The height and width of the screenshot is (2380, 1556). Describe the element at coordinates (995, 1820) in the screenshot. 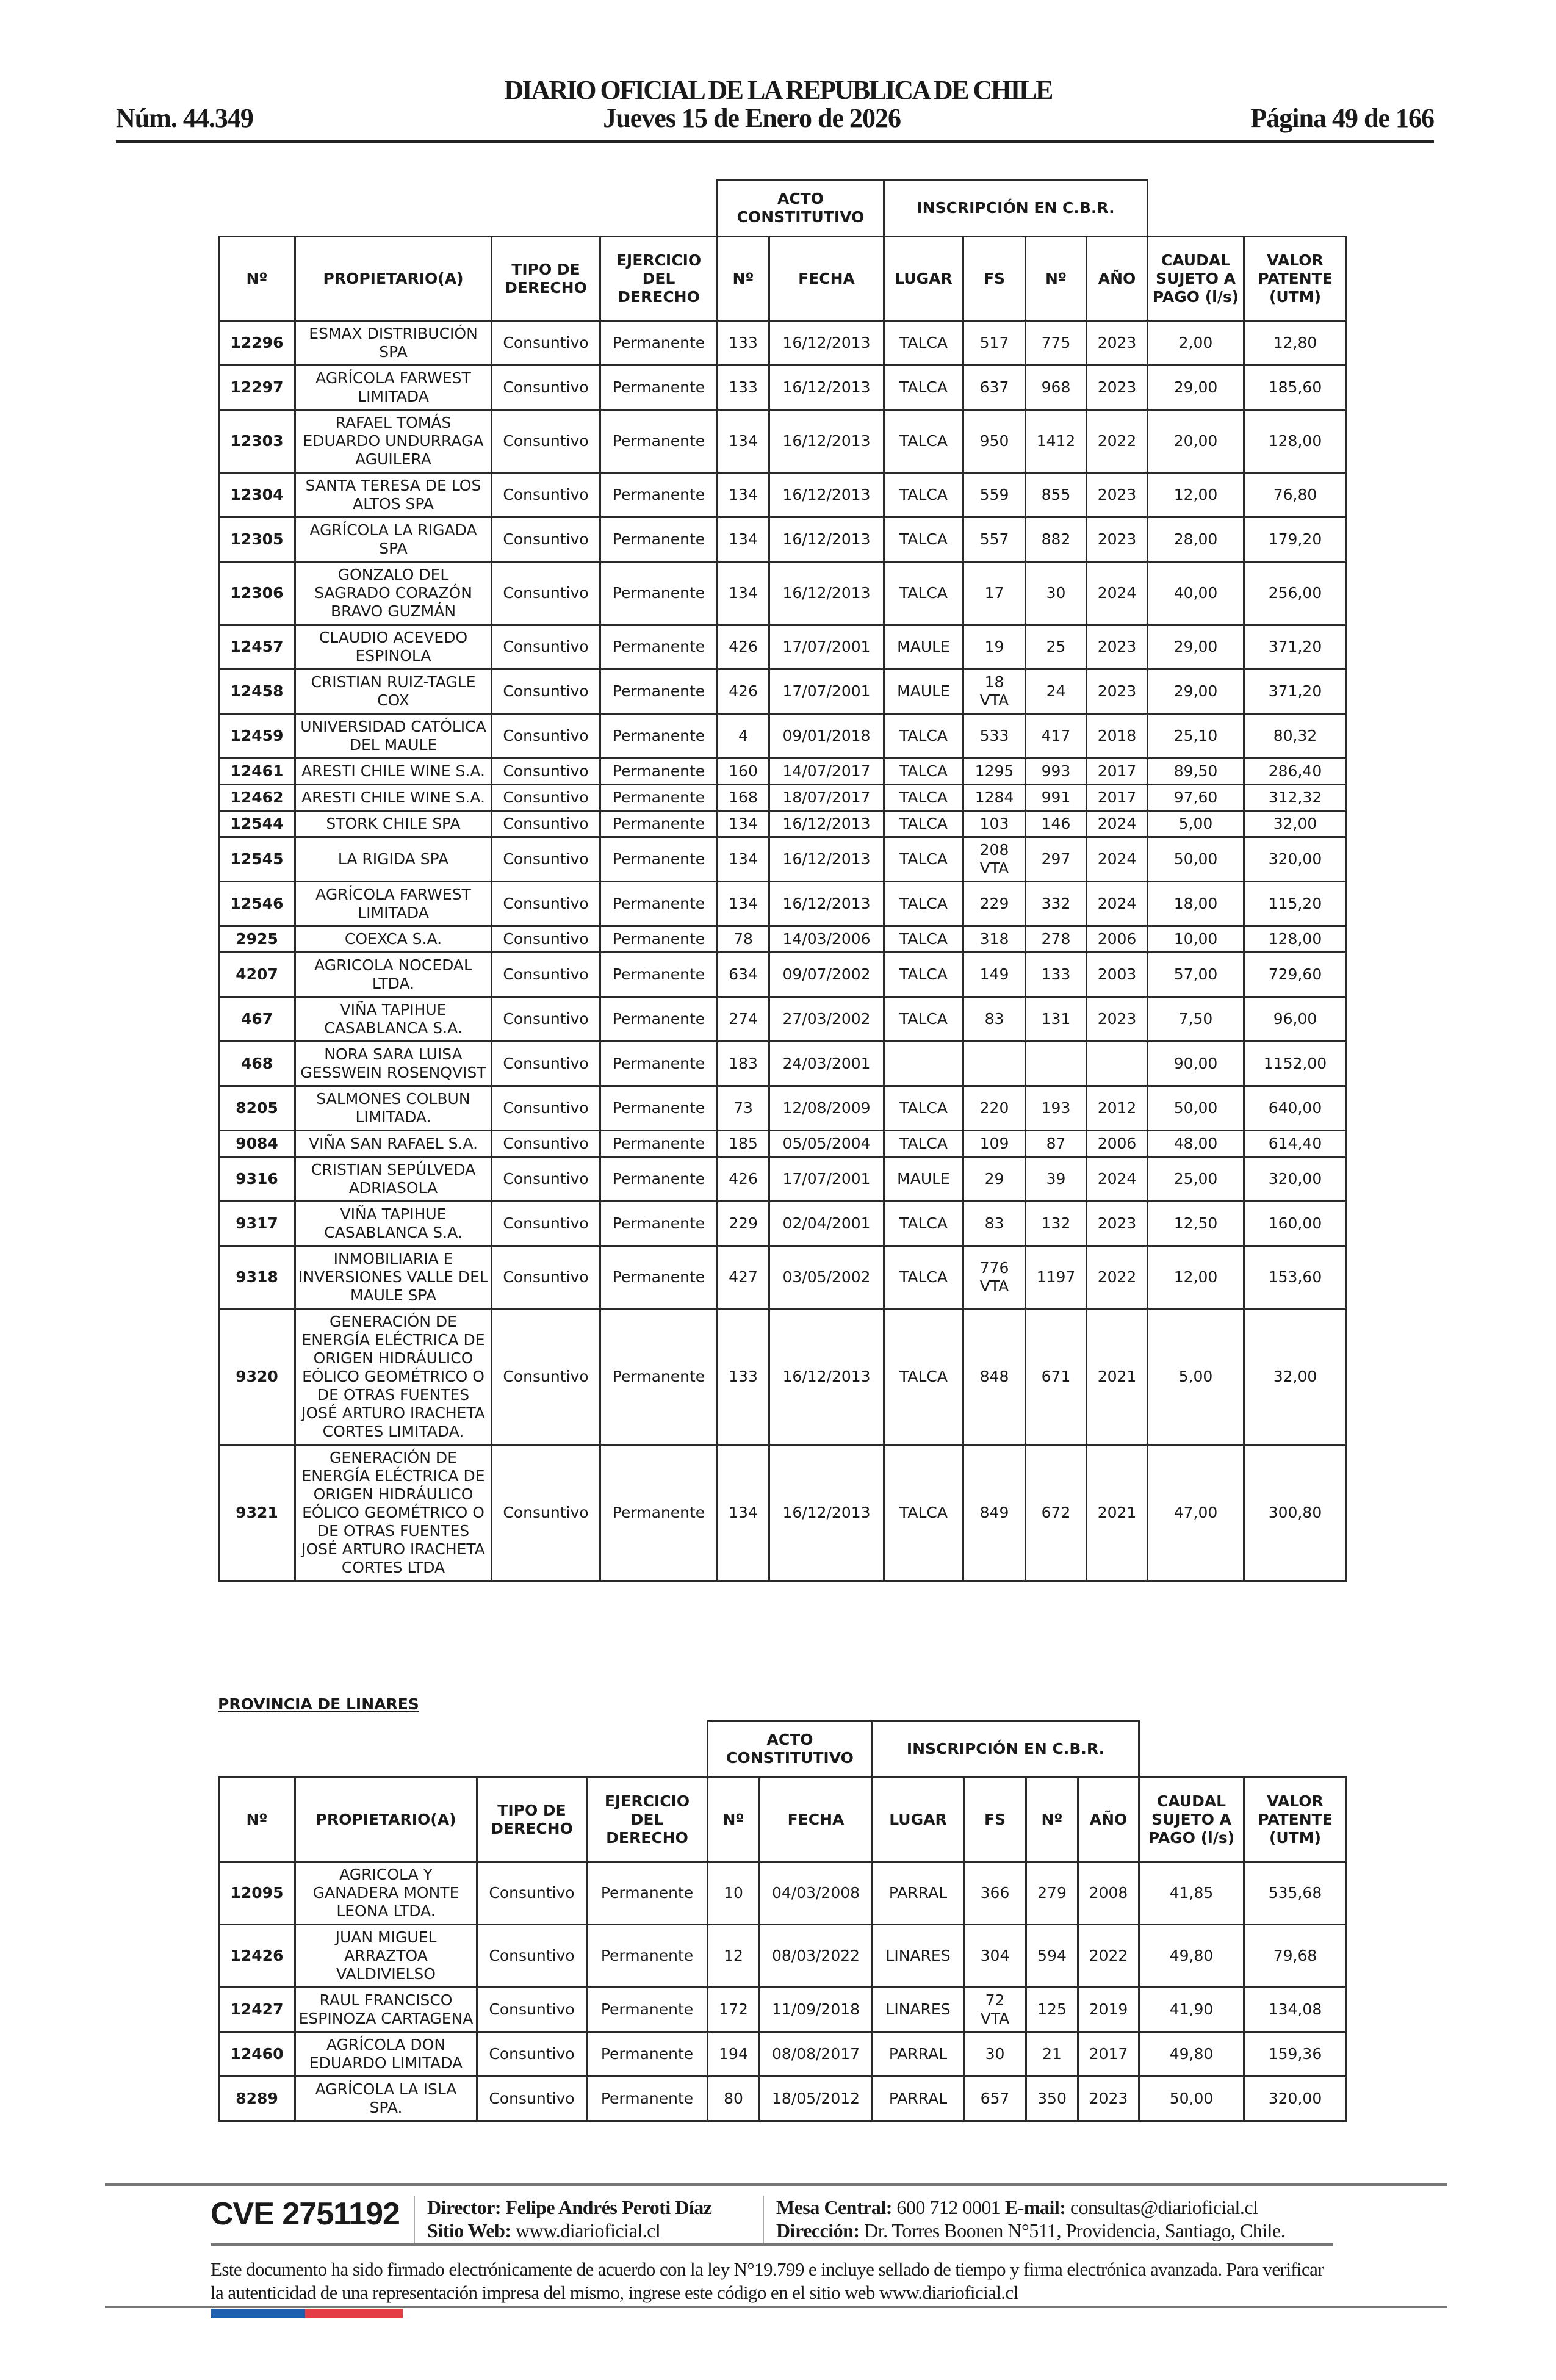

I see `header-fs: FS` at that location.